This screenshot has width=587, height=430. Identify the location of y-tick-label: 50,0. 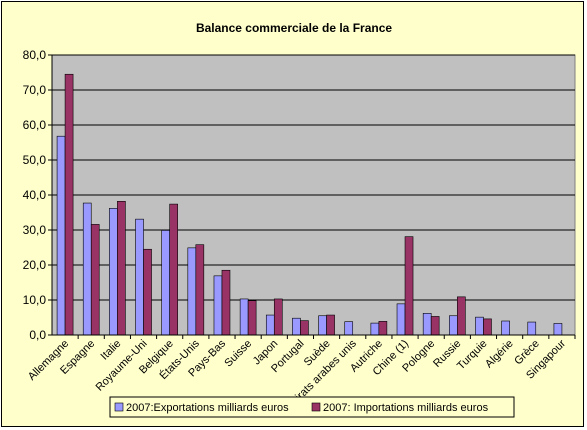
(35, 160).